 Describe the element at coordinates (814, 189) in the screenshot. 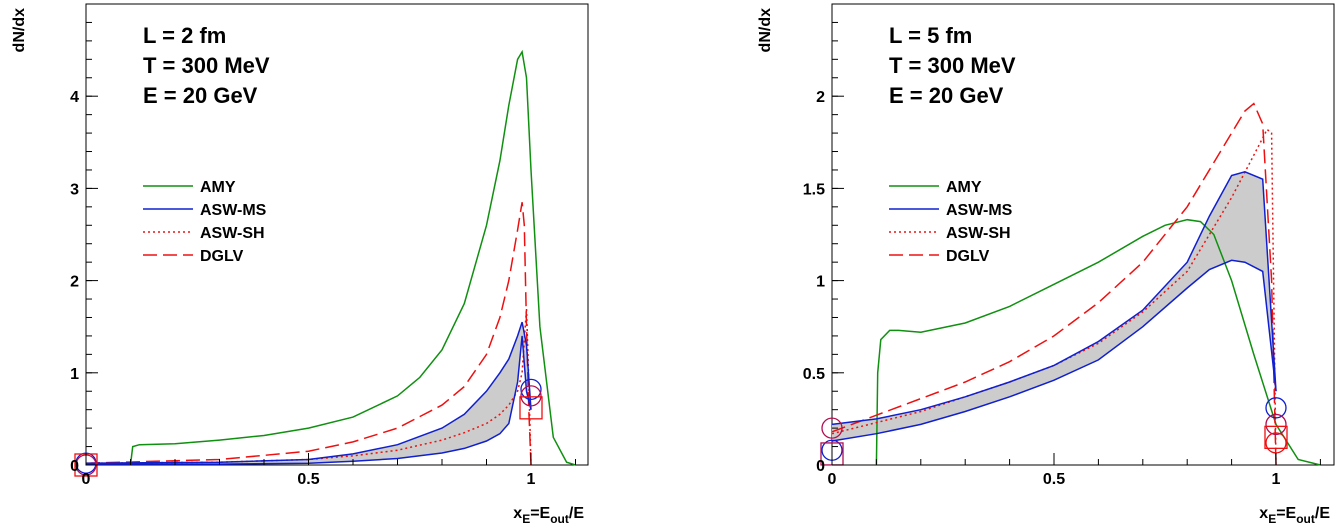

I see `y-tick-label: 1.5` at that location.